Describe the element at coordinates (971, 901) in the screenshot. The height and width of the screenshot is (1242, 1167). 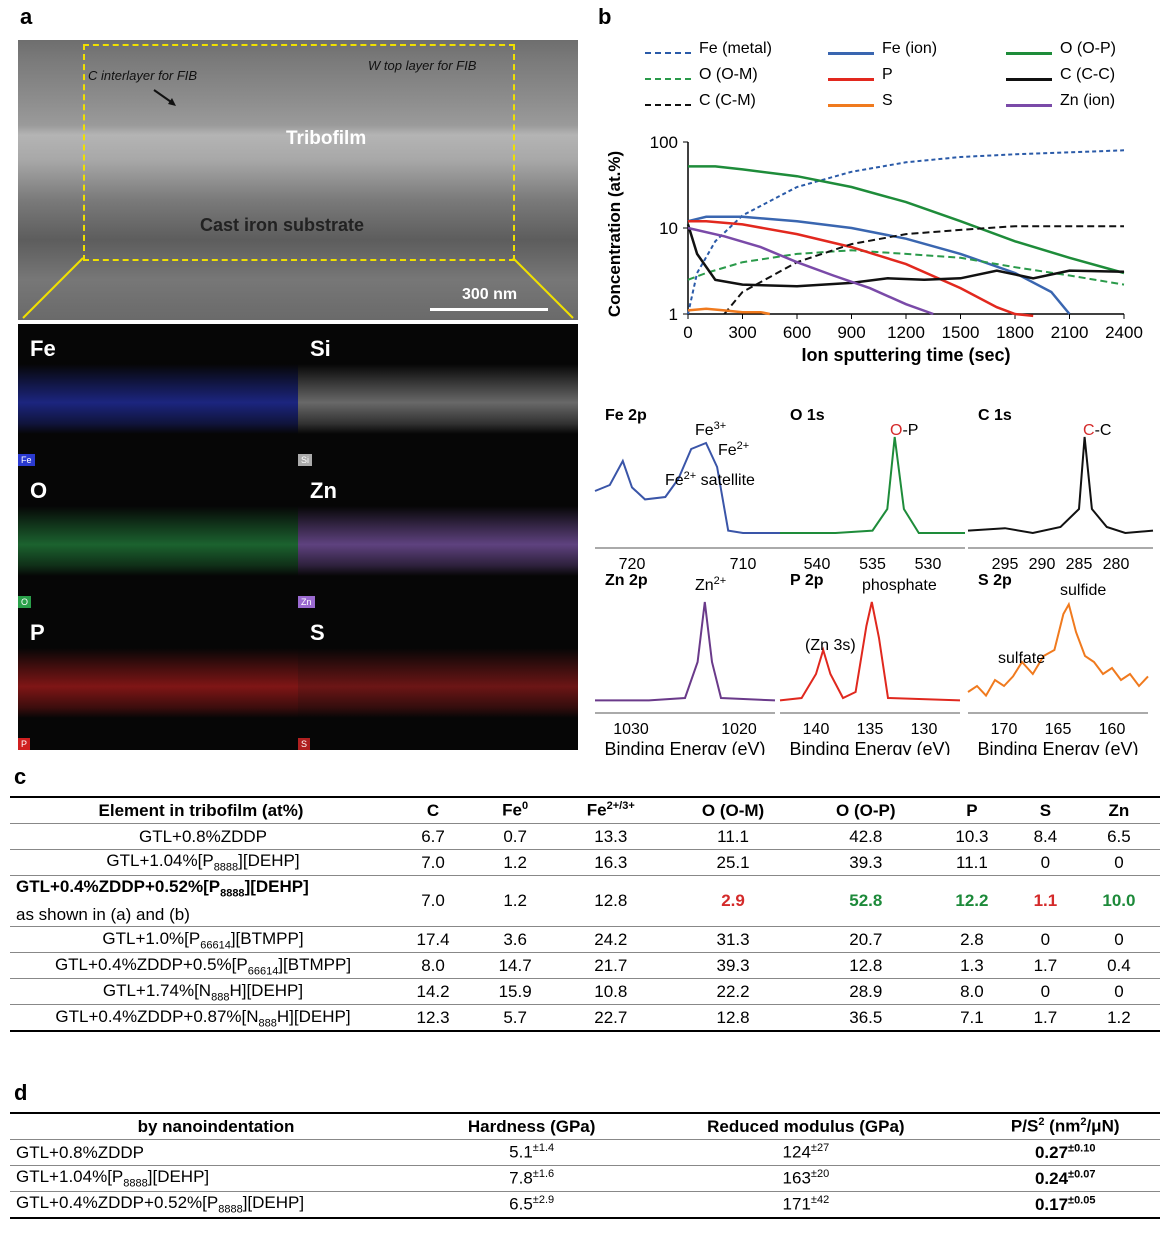
I see `table-cell: 12.2` at that location.